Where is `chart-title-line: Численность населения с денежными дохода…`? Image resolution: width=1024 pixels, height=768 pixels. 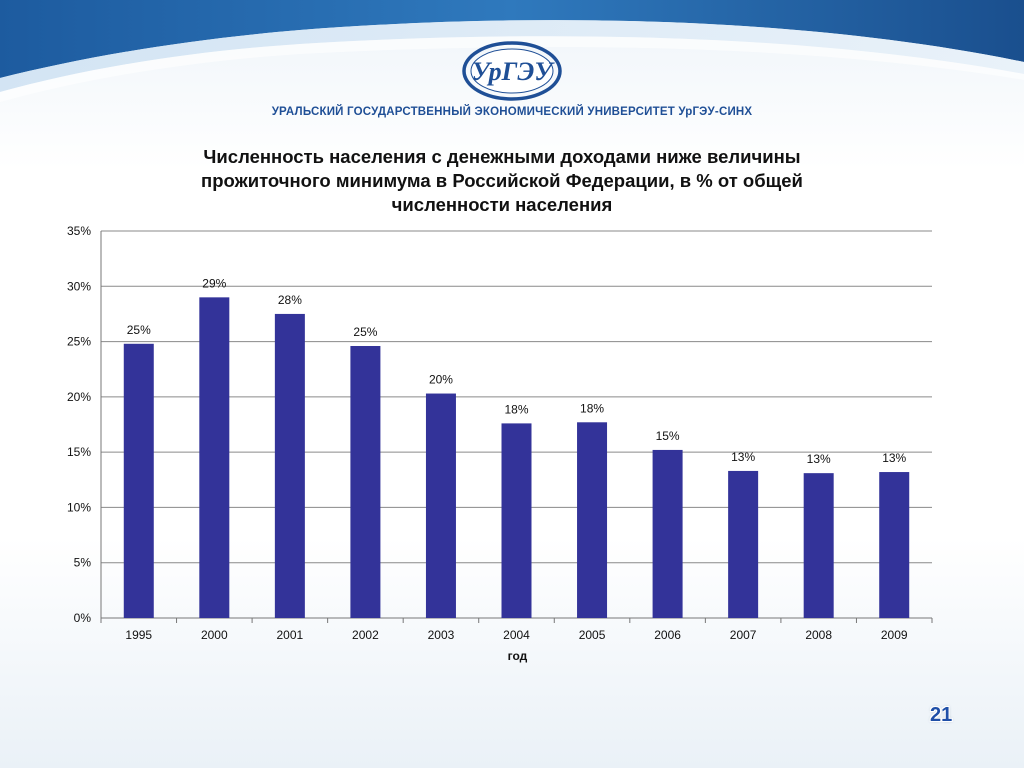 chart-title-line: Численность населения с денежными дохода… is located at coordinates (502, 156).